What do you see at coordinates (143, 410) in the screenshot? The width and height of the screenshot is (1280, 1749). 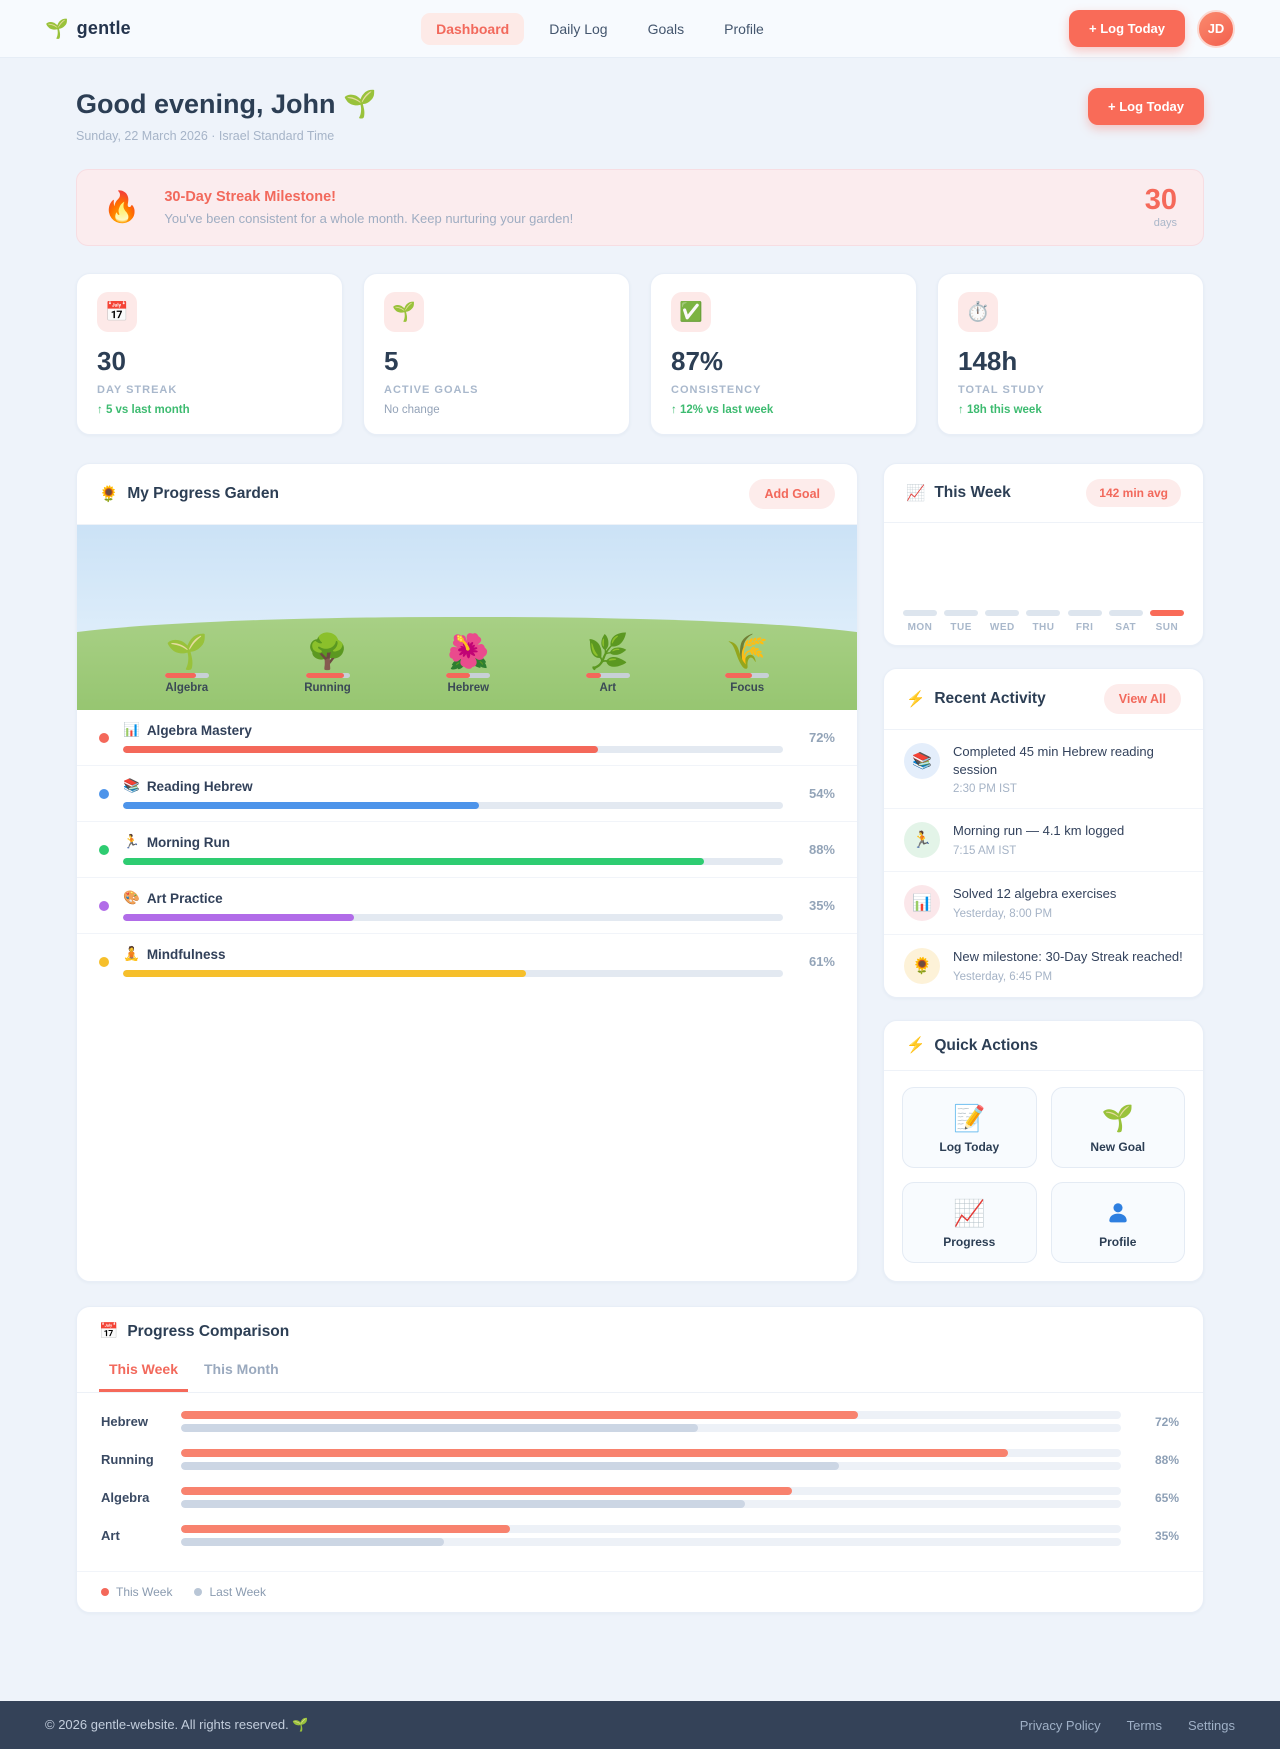 I see `stat-delta: ↑ 5 vs last month` at bounding box center [143, 410].